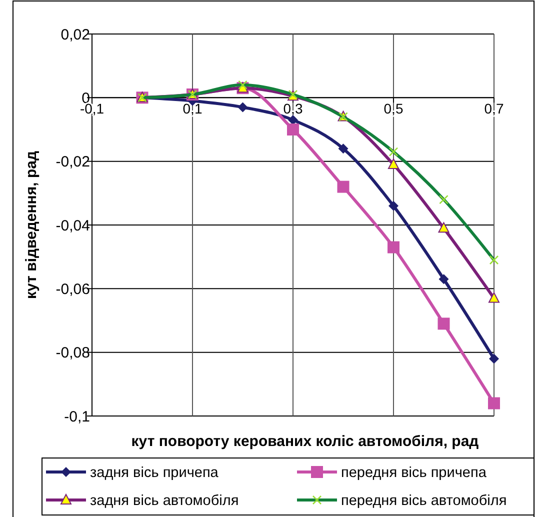 The image size is (535, 517). Describe the element at coordinates (73, 162) in the screenshot. I see `y-tick-label: -0,02` at that location.